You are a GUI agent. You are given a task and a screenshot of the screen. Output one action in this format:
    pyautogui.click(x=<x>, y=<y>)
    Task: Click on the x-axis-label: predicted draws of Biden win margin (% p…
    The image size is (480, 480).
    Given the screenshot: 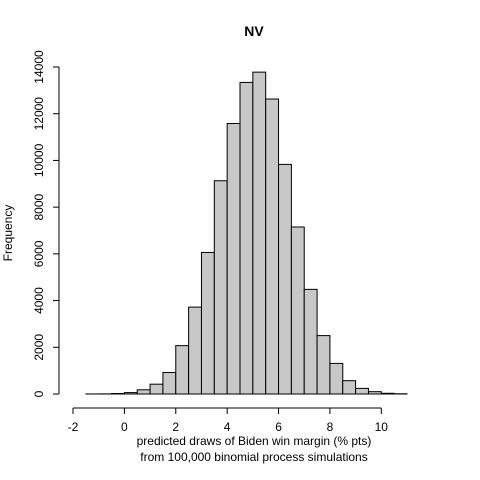 What is the action you would take?
    pyautogui.click(x=254, y=441)
    